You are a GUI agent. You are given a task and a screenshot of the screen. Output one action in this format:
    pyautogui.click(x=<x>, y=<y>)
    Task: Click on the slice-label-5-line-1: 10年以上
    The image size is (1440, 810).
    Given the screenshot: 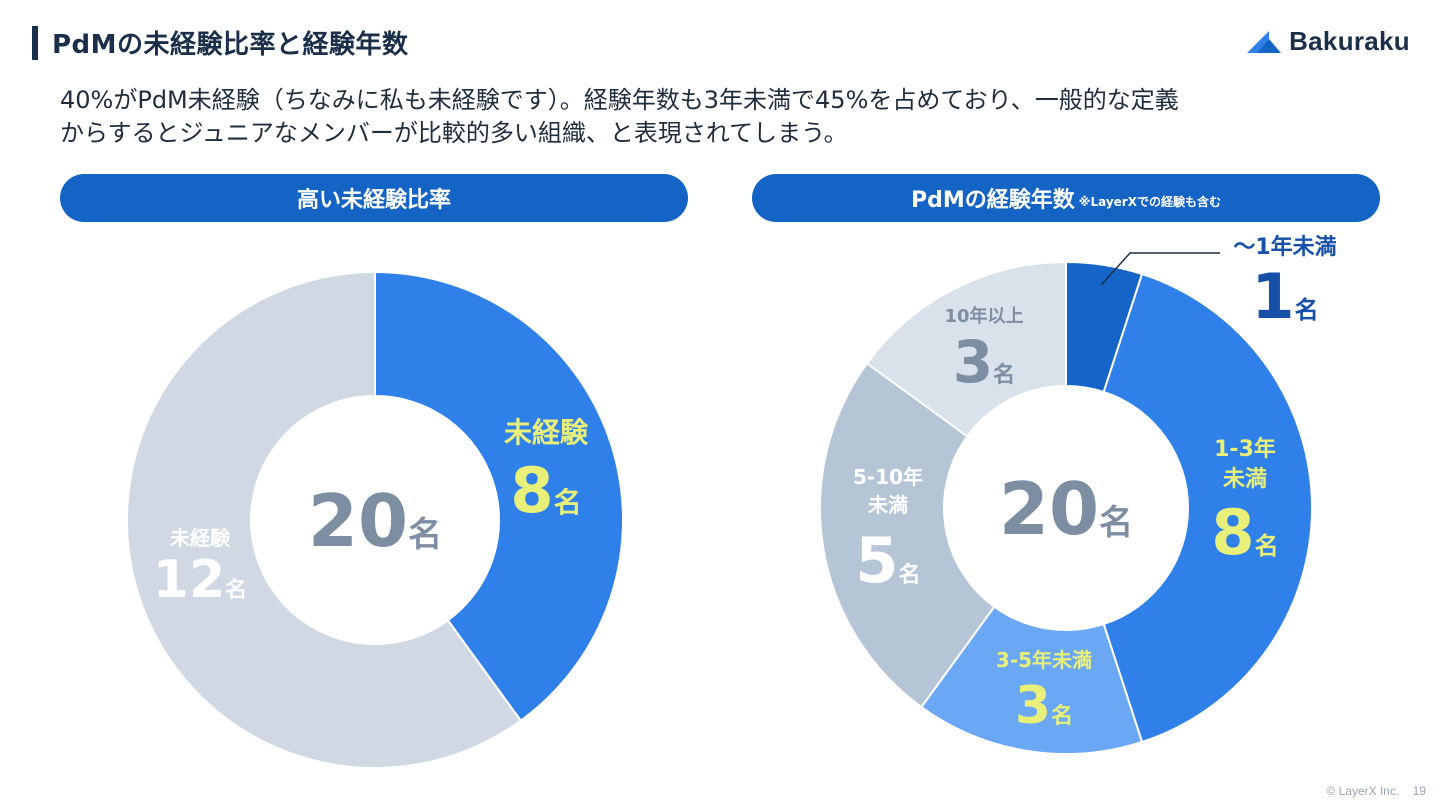 What is the action you would take?
    pyautogui.click(x=983, y=316)
    